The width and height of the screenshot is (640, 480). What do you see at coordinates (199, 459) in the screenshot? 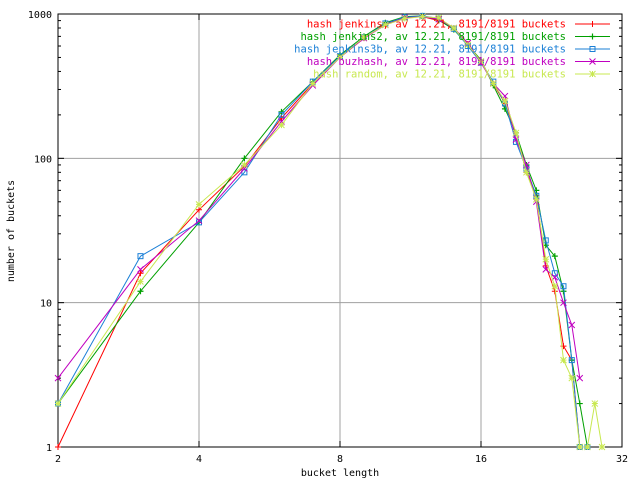
I see `x-tick-label: 4` at bounding box center [199, 459].